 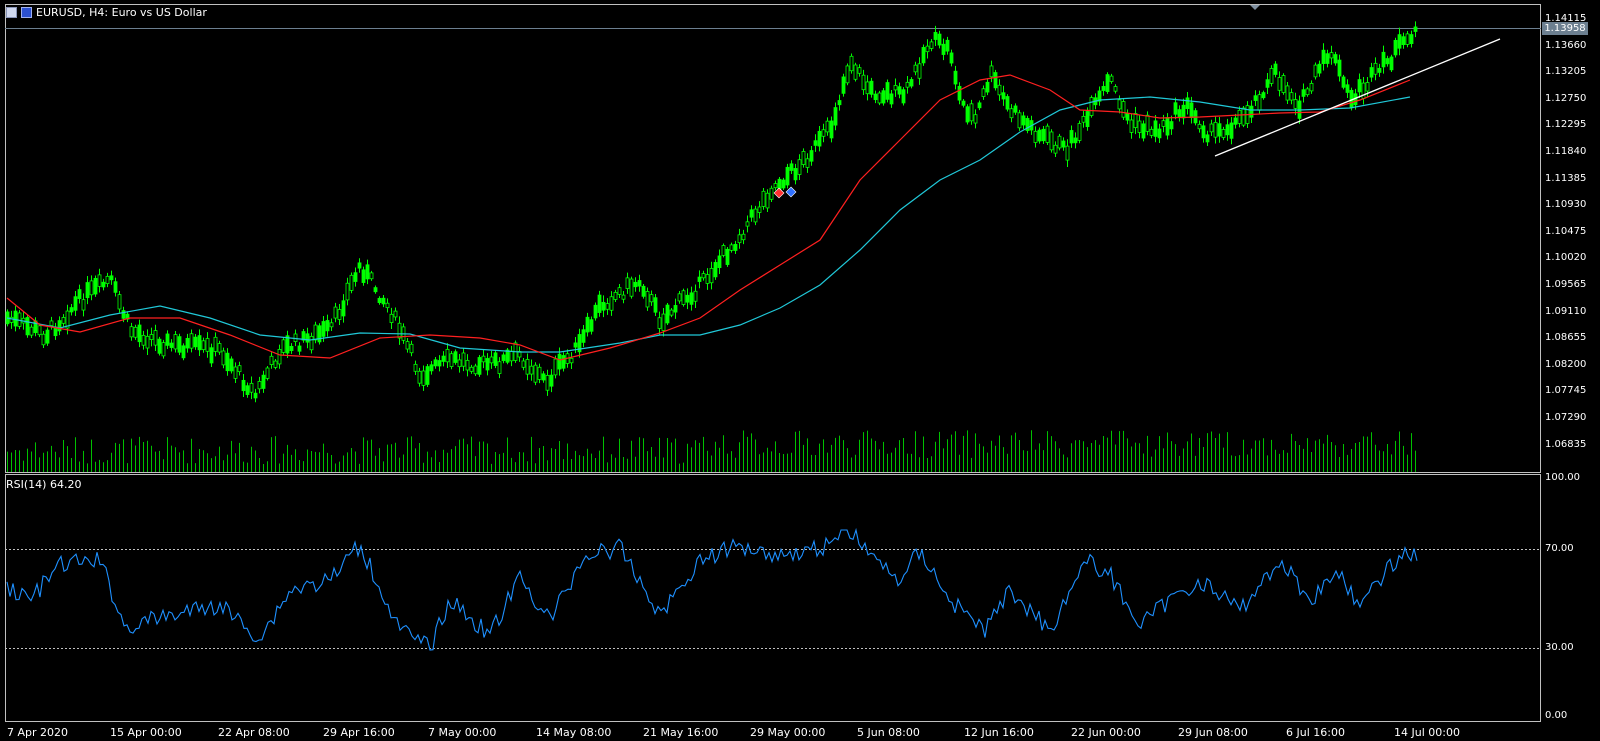 What do you see at coordinates (791, 192) in the screenshot?
I see `buy-arrow-icon` at bounding box center [791, 192].